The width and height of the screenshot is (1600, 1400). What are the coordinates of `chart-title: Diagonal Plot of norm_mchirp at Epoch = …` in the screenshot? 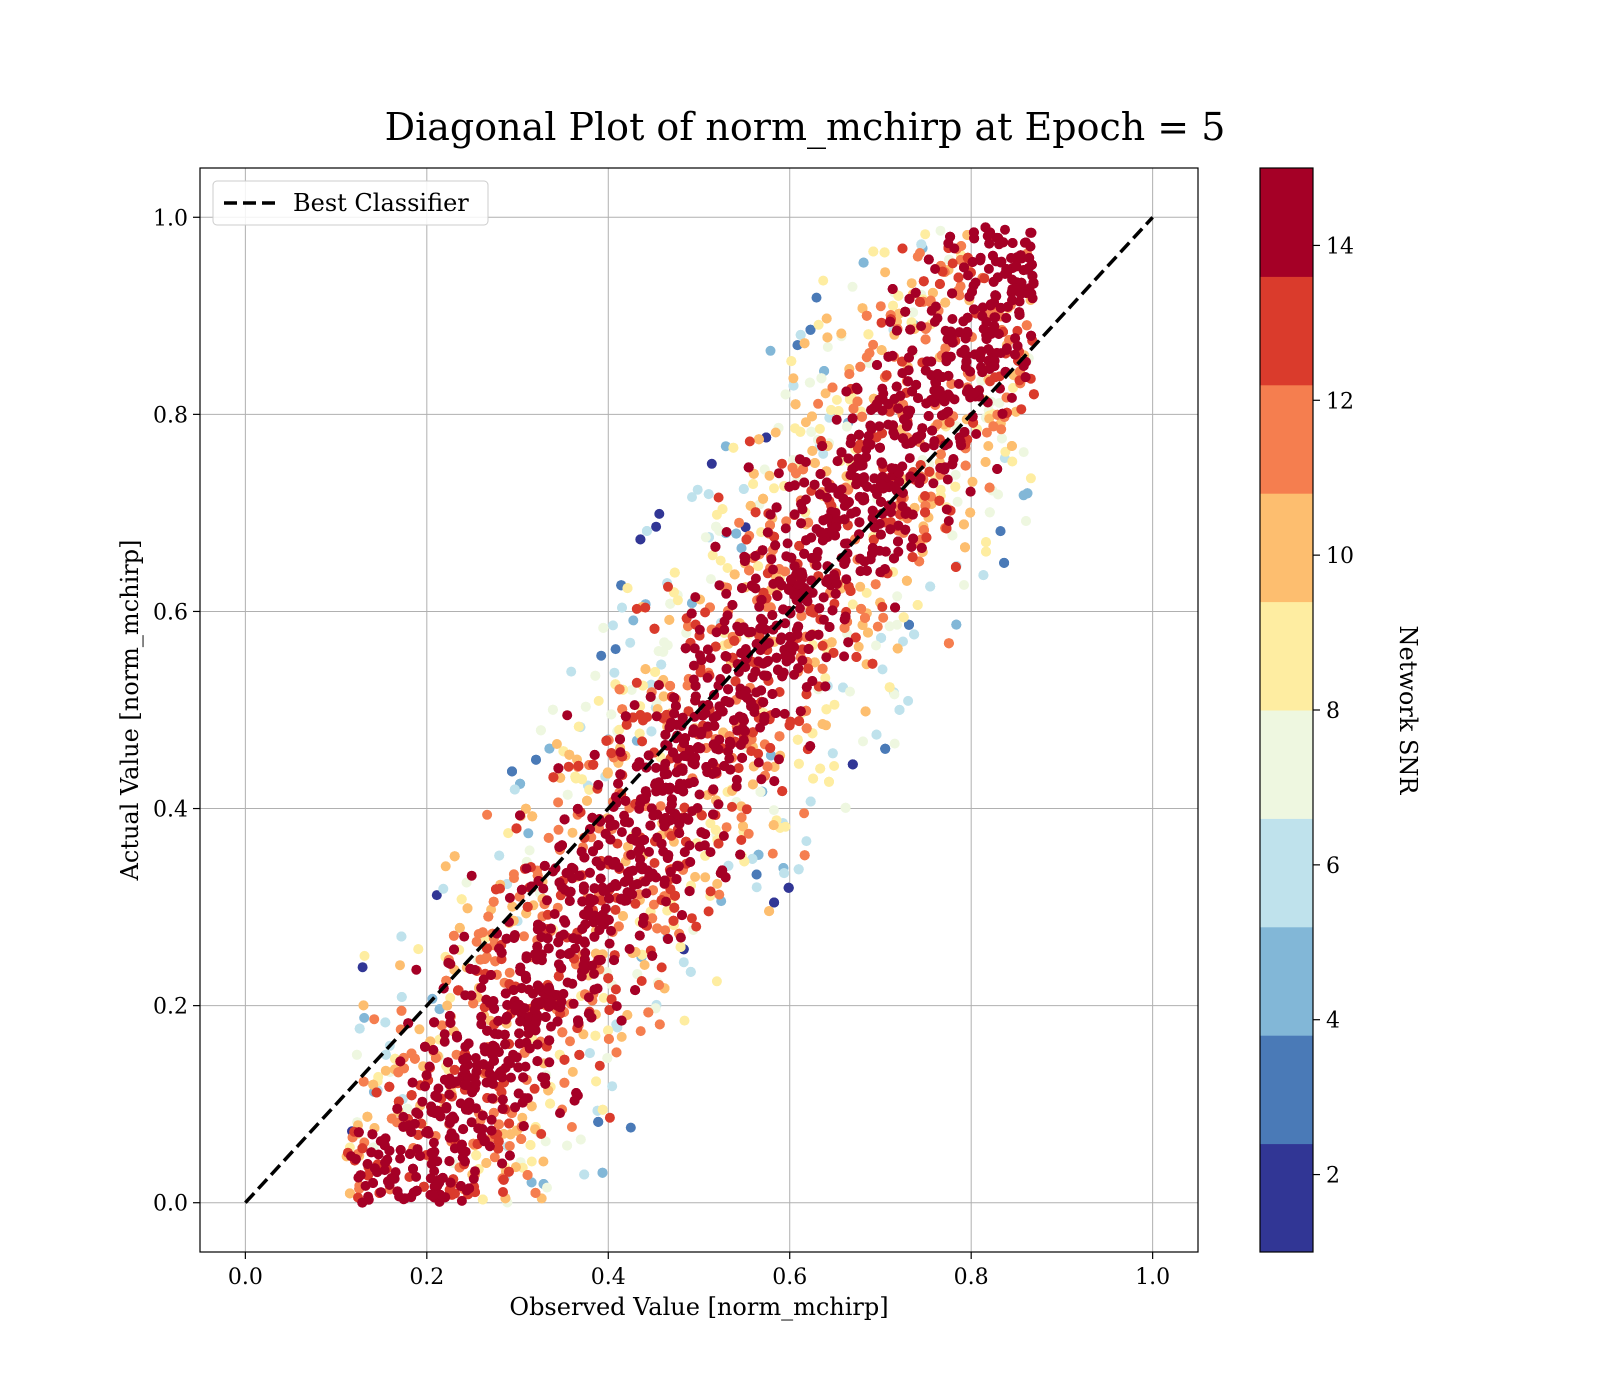 It's located at (805, 127).